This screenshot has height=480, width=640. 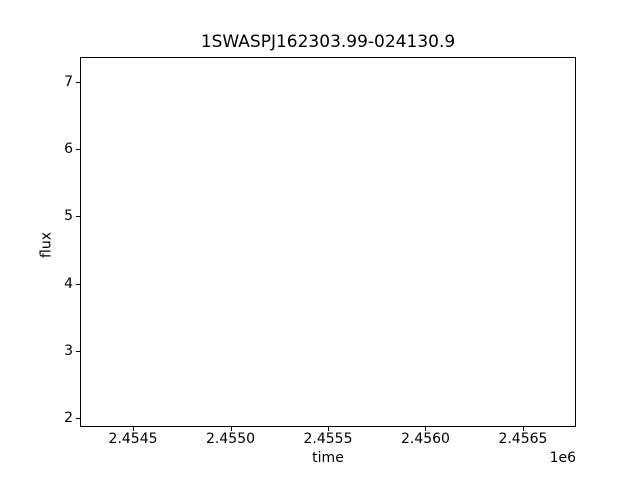 I want to click on y-tick-label: 7, so click(x=68, y=81).